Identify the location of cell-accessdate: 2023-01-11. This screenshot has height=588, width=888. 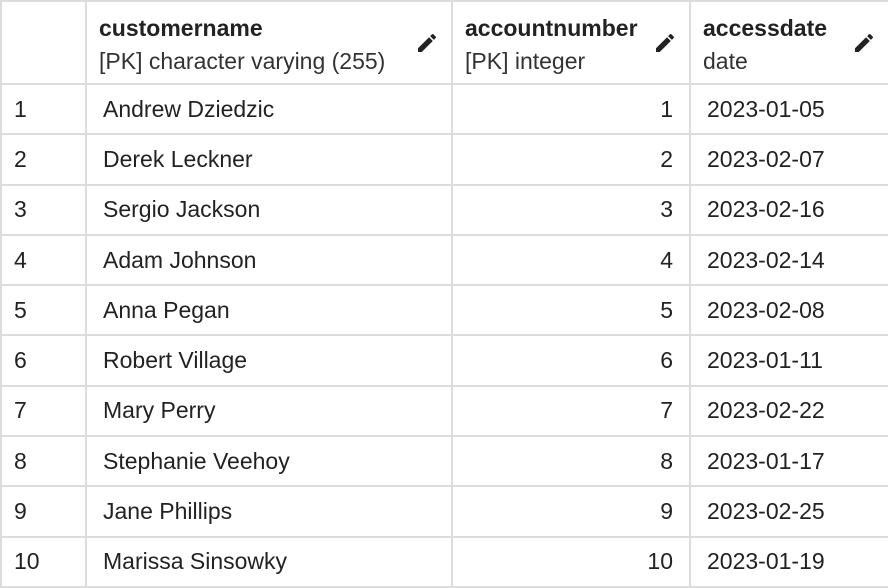
(788, 360).